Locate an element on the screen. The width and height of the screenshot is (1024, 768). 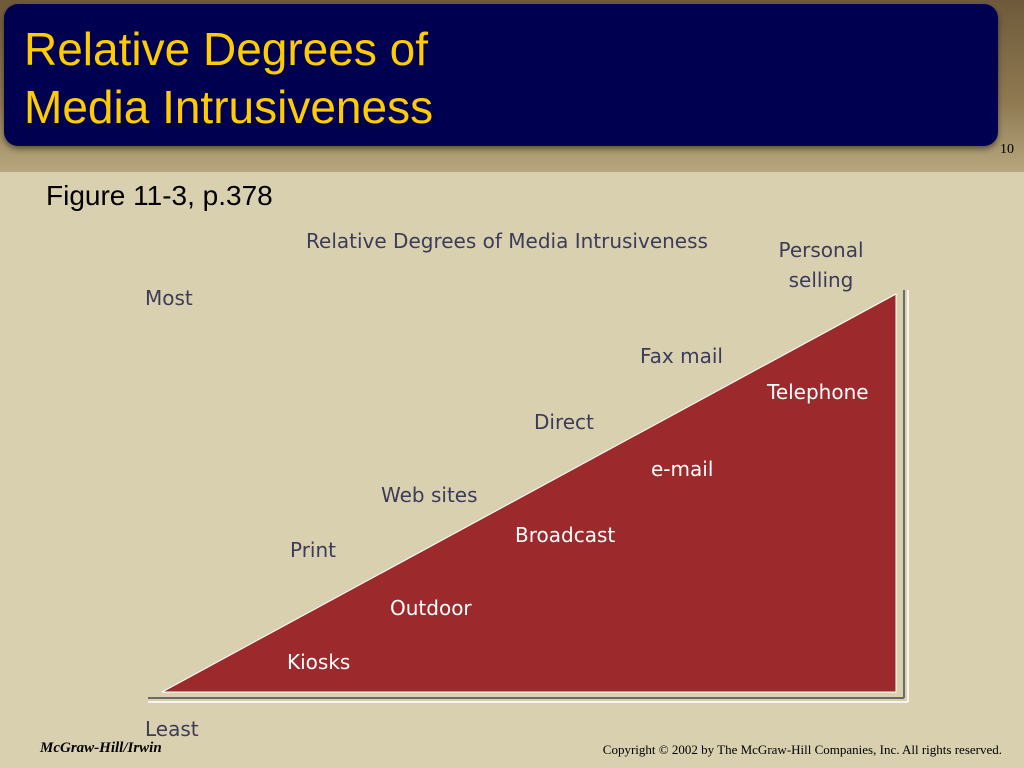
slide-title: Relative Degrees of Media Intrusiveness is located at coordinates (374, 78).